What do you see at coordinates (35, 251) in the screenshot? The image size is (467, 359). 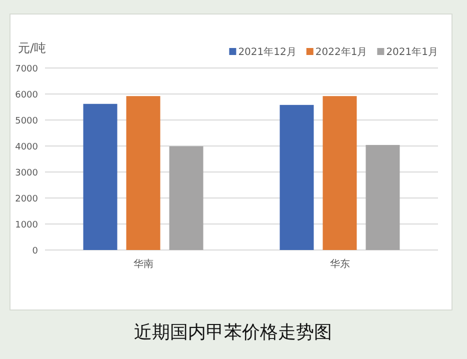 I see `y-tick-label: 0` at bounding box center [35, 251].